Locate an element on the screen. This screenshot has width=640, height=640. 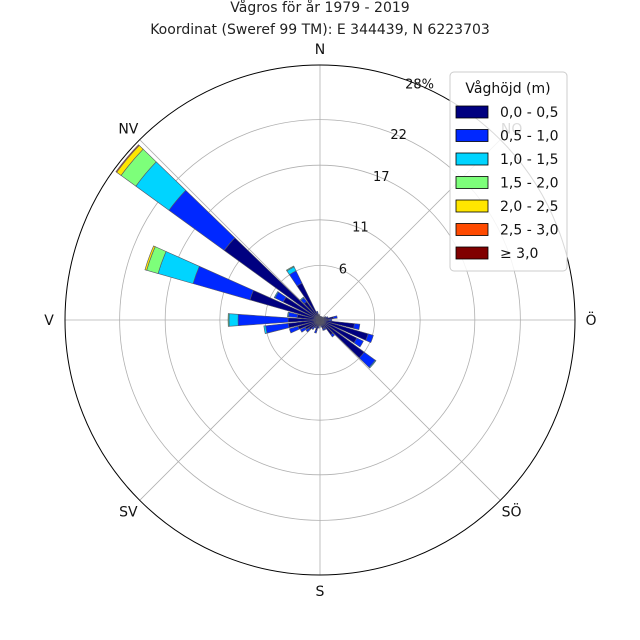
radial-tick-label: 22 is located at coordinates (398, 135).